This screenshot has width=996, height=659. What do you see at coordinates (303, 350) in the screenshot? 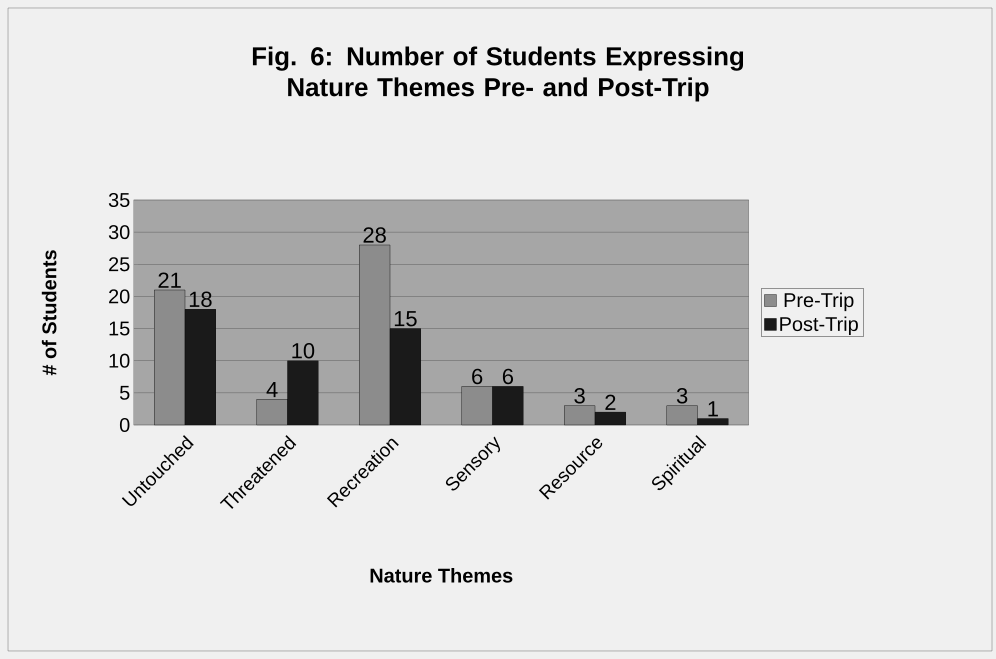
I see `data-label: 10` at bounding box center [303, 350].